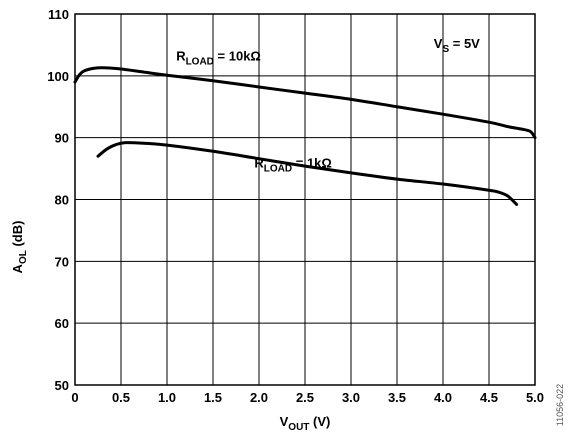 The image size is (569, 434). Describe the element at coordinates (284, 421) in the screenshot. I see `x-axis-label-main: V` at that location.